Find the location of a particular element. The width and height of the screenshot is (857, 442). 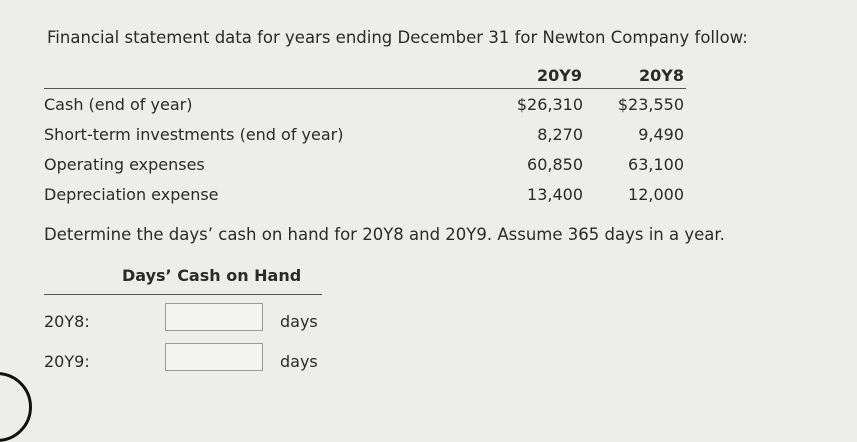

days-input-20y9 is located at coordinates (214, 357).